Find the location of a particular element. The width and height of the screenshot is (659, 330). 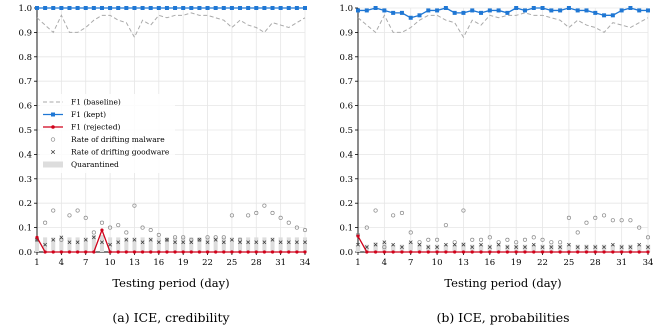

y-tick-label: 0.0 is located at coordinates (25, 253).